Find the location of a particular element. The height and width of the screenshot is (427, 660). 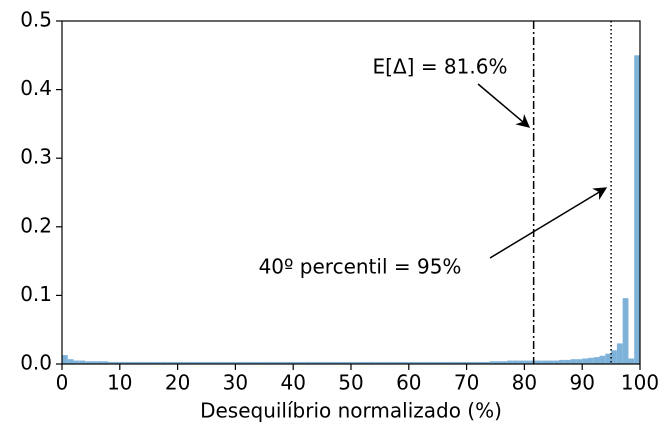

y-tick-label: 0.3 is located at coordinates (36, 157).